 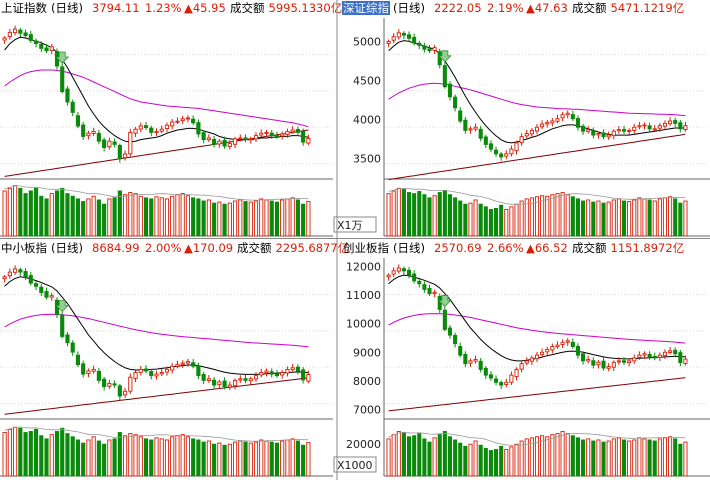 What do you see at coordinates (589, 8) in the screenshot?
I see `header-turnover-label: 成交额` at bounding box center [589, 8].